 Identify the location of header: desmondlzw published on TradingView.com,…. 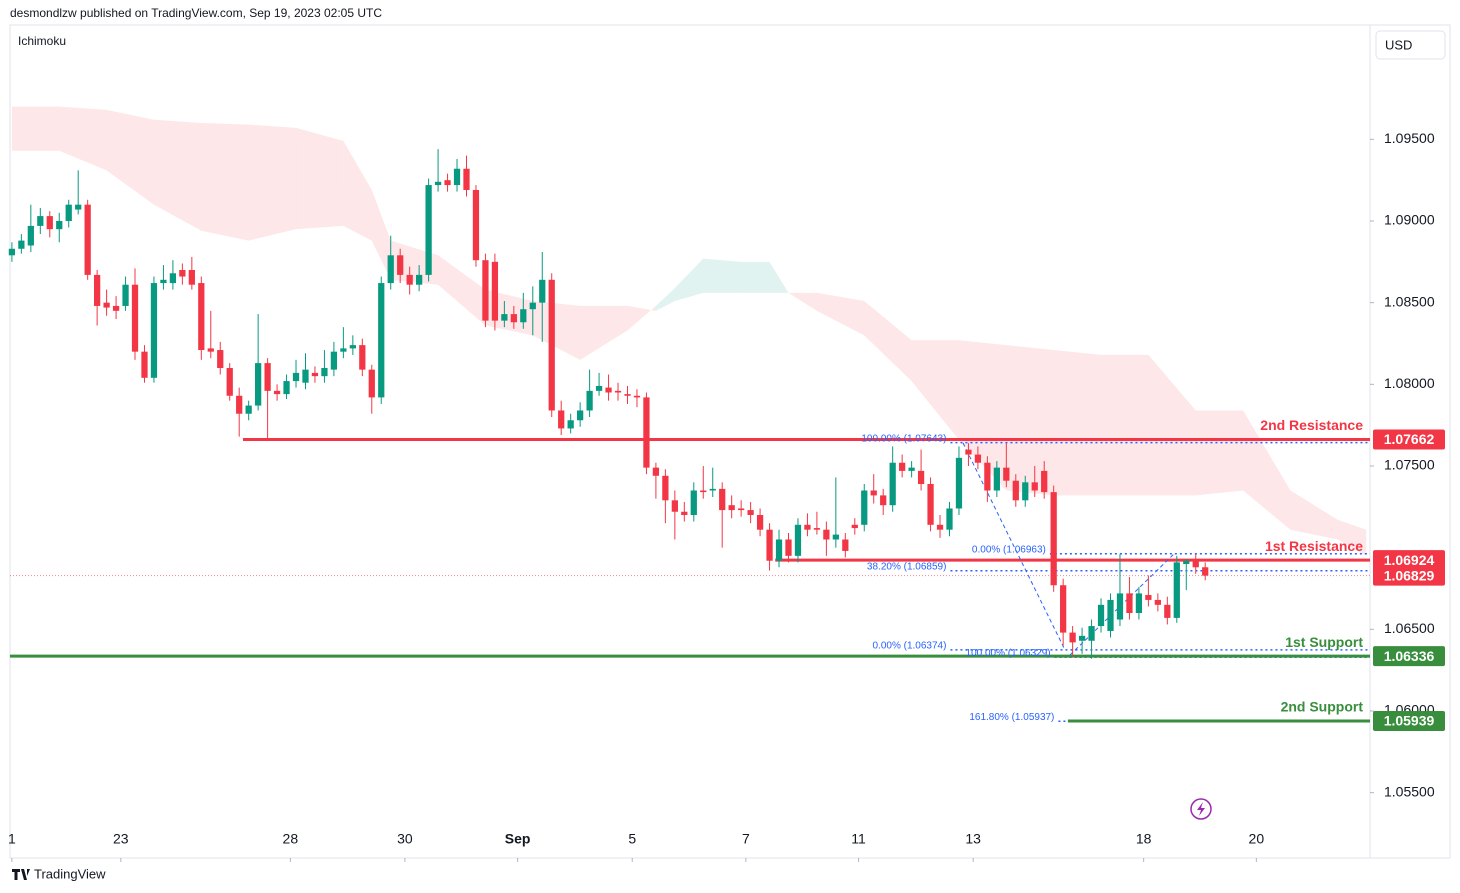
(196, 13).